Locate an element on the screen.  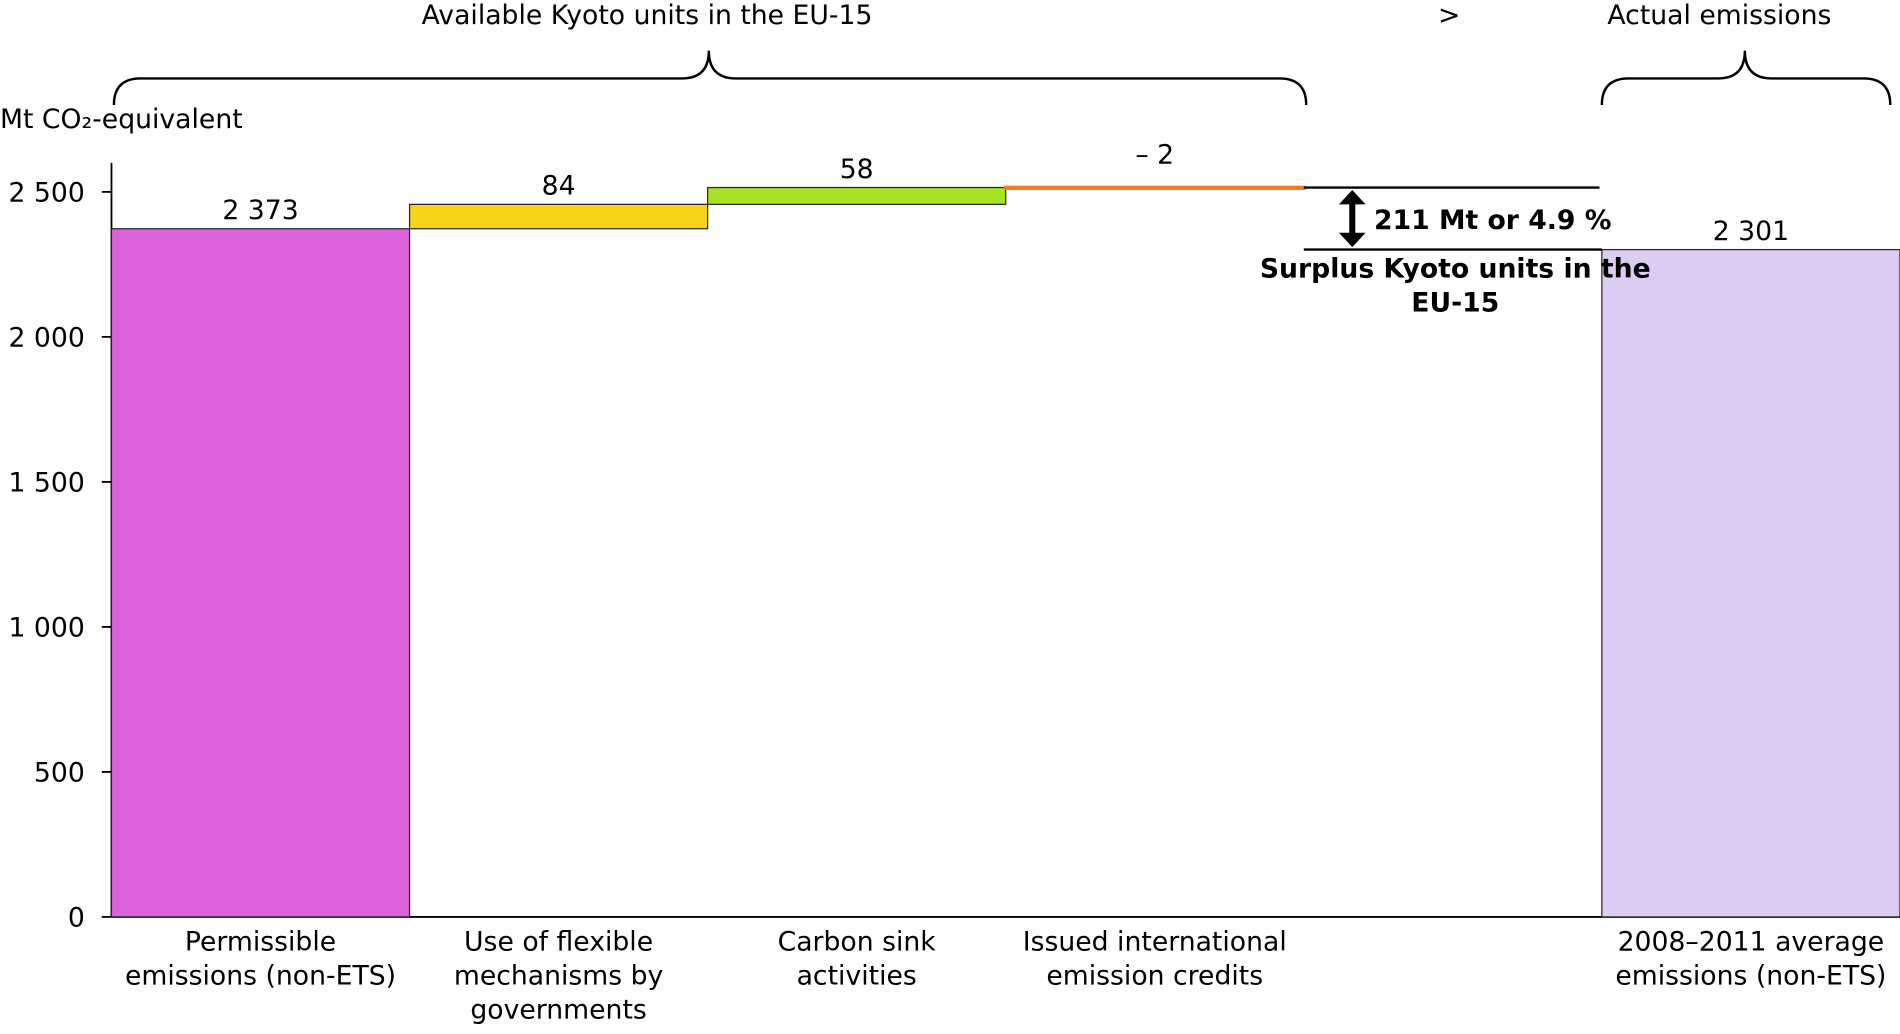
y-tick-label: 2 000 is located at coordinates (47, 338).